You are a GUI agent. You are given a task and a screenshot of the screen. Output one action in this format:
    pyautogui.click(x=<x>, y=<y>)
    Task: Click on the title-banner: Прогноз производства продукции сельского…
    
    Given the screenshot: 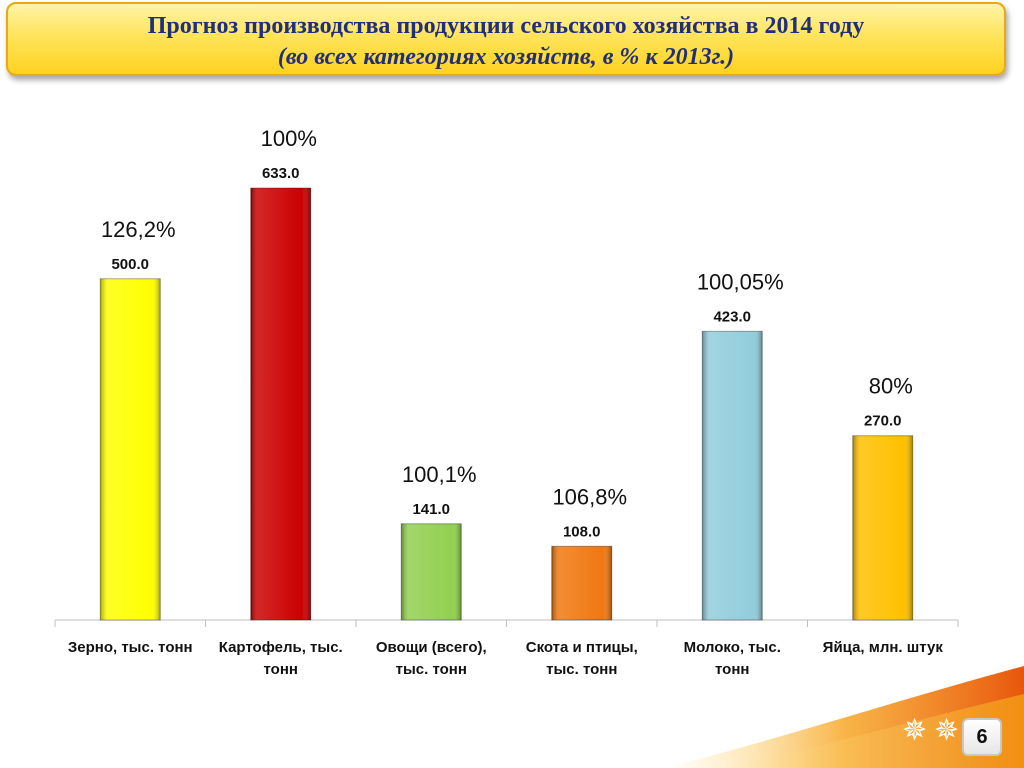 What is the action you would take?
    pyautogui.click(x=506, y=39)
    